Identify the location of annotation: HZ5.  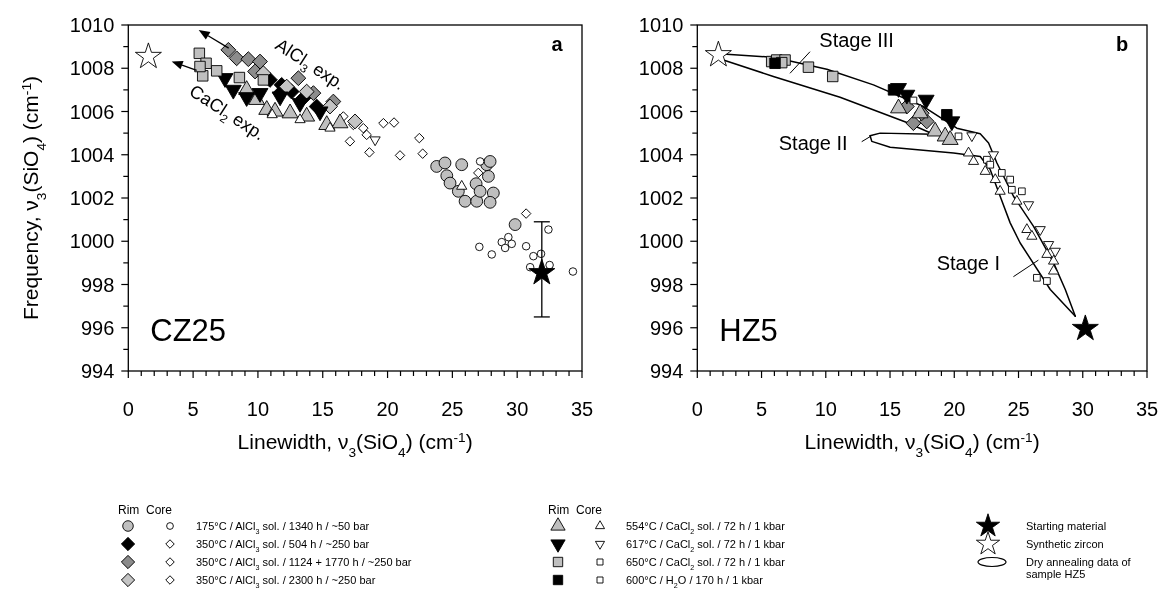
(748, 330).